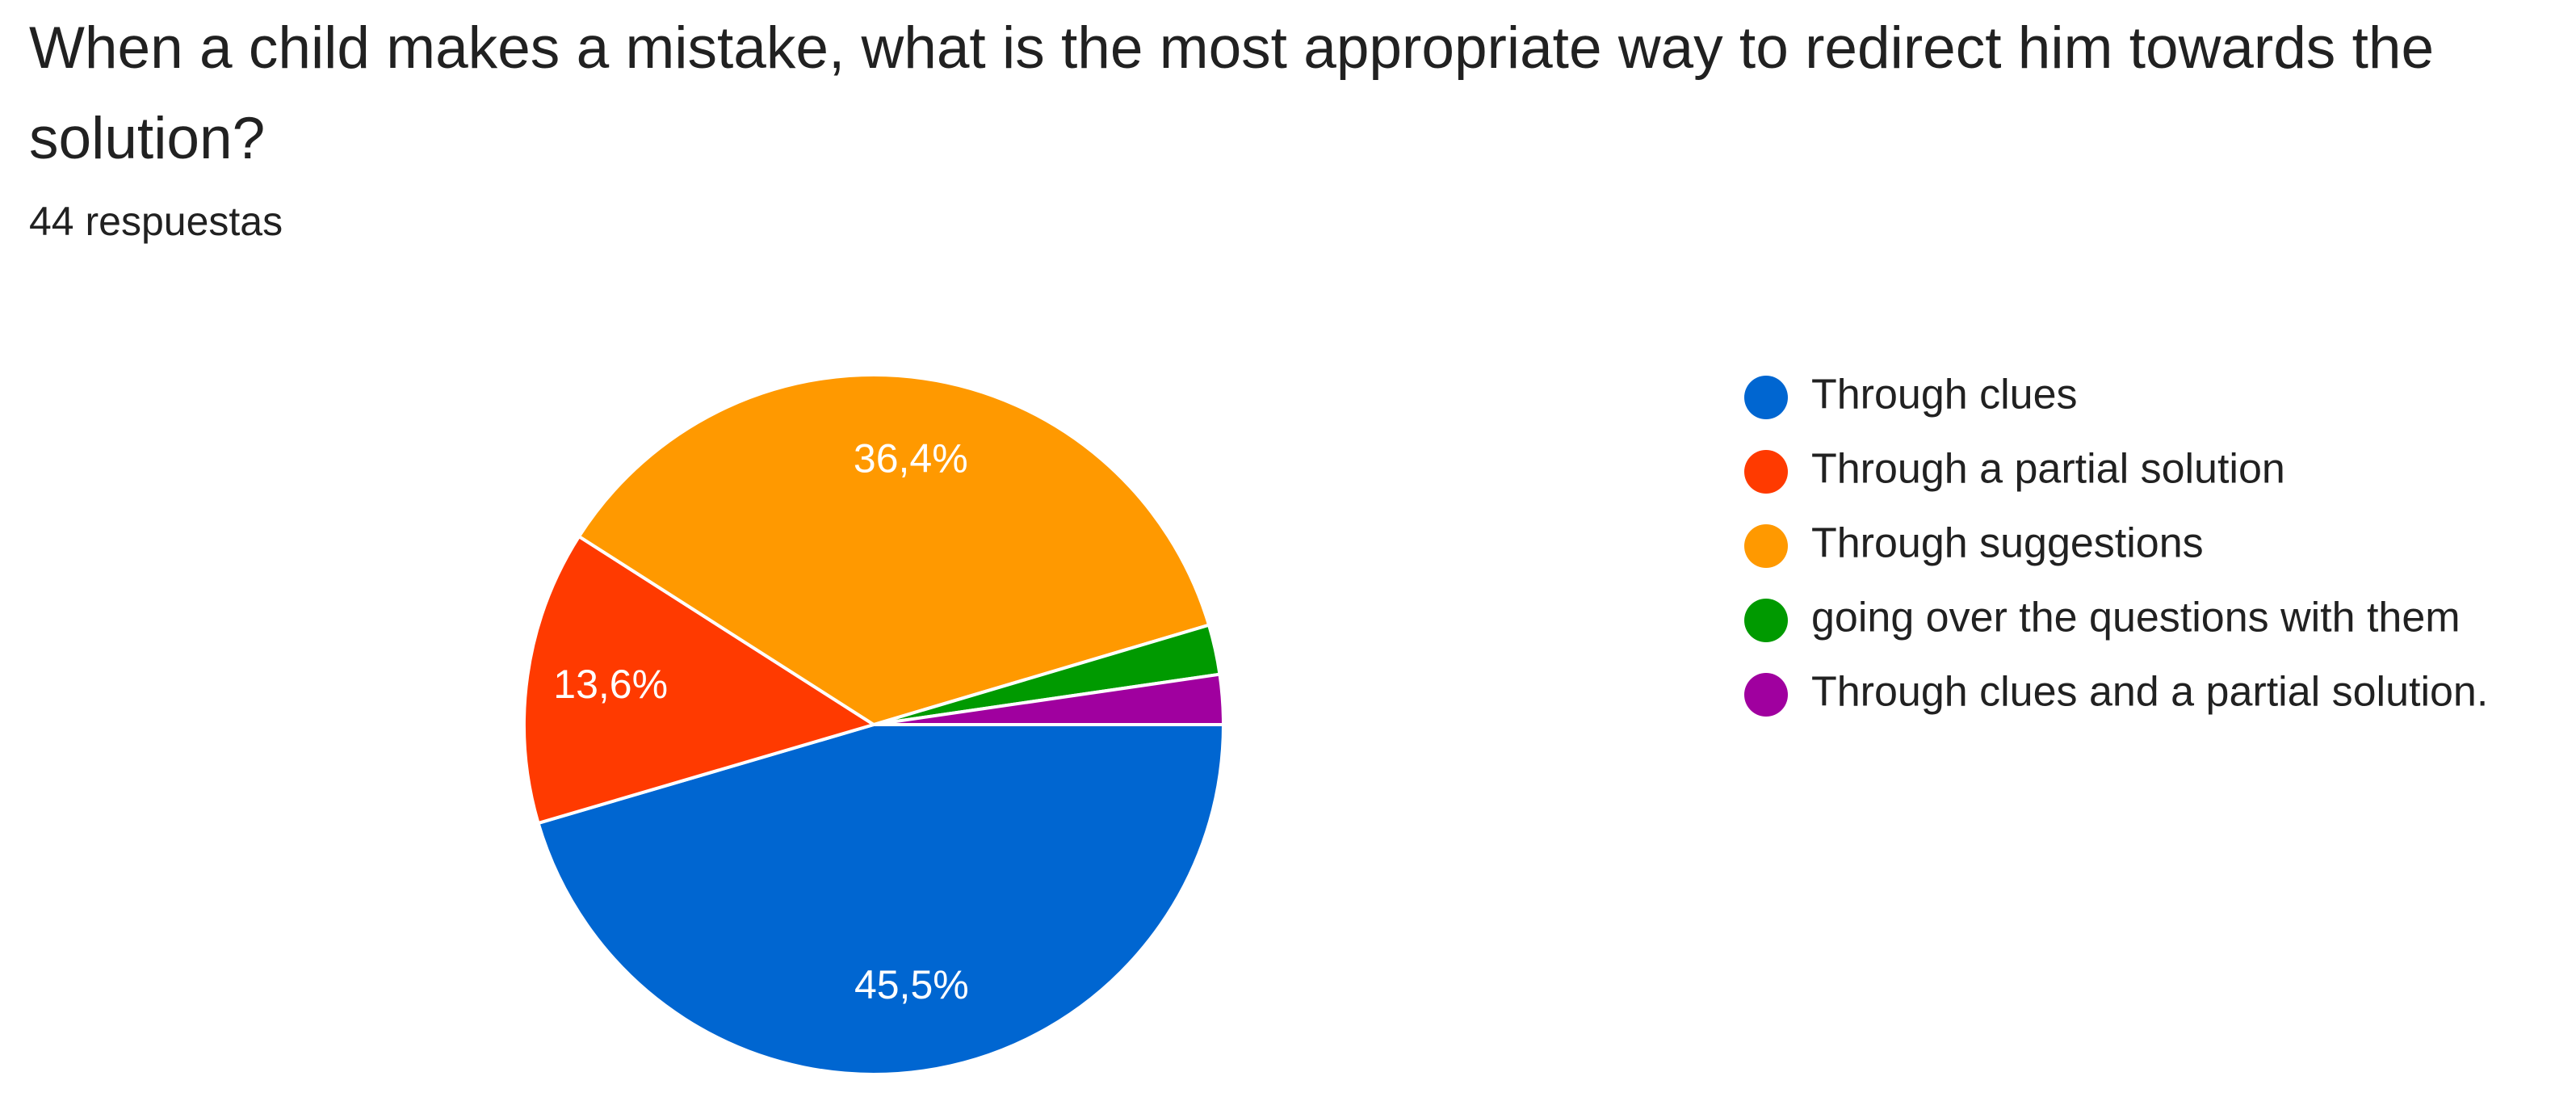 The image size is (2576, 1093). Describe the element at coordinates (1945, 395) in the screenshot. I see `legend-label: Through clues` at that location.